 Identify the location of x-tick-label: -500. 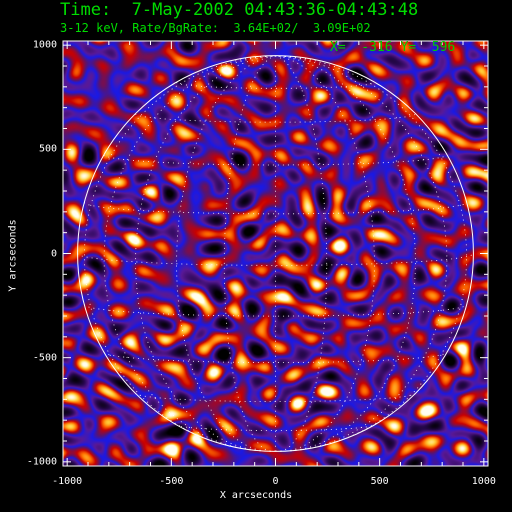
(171, 481).